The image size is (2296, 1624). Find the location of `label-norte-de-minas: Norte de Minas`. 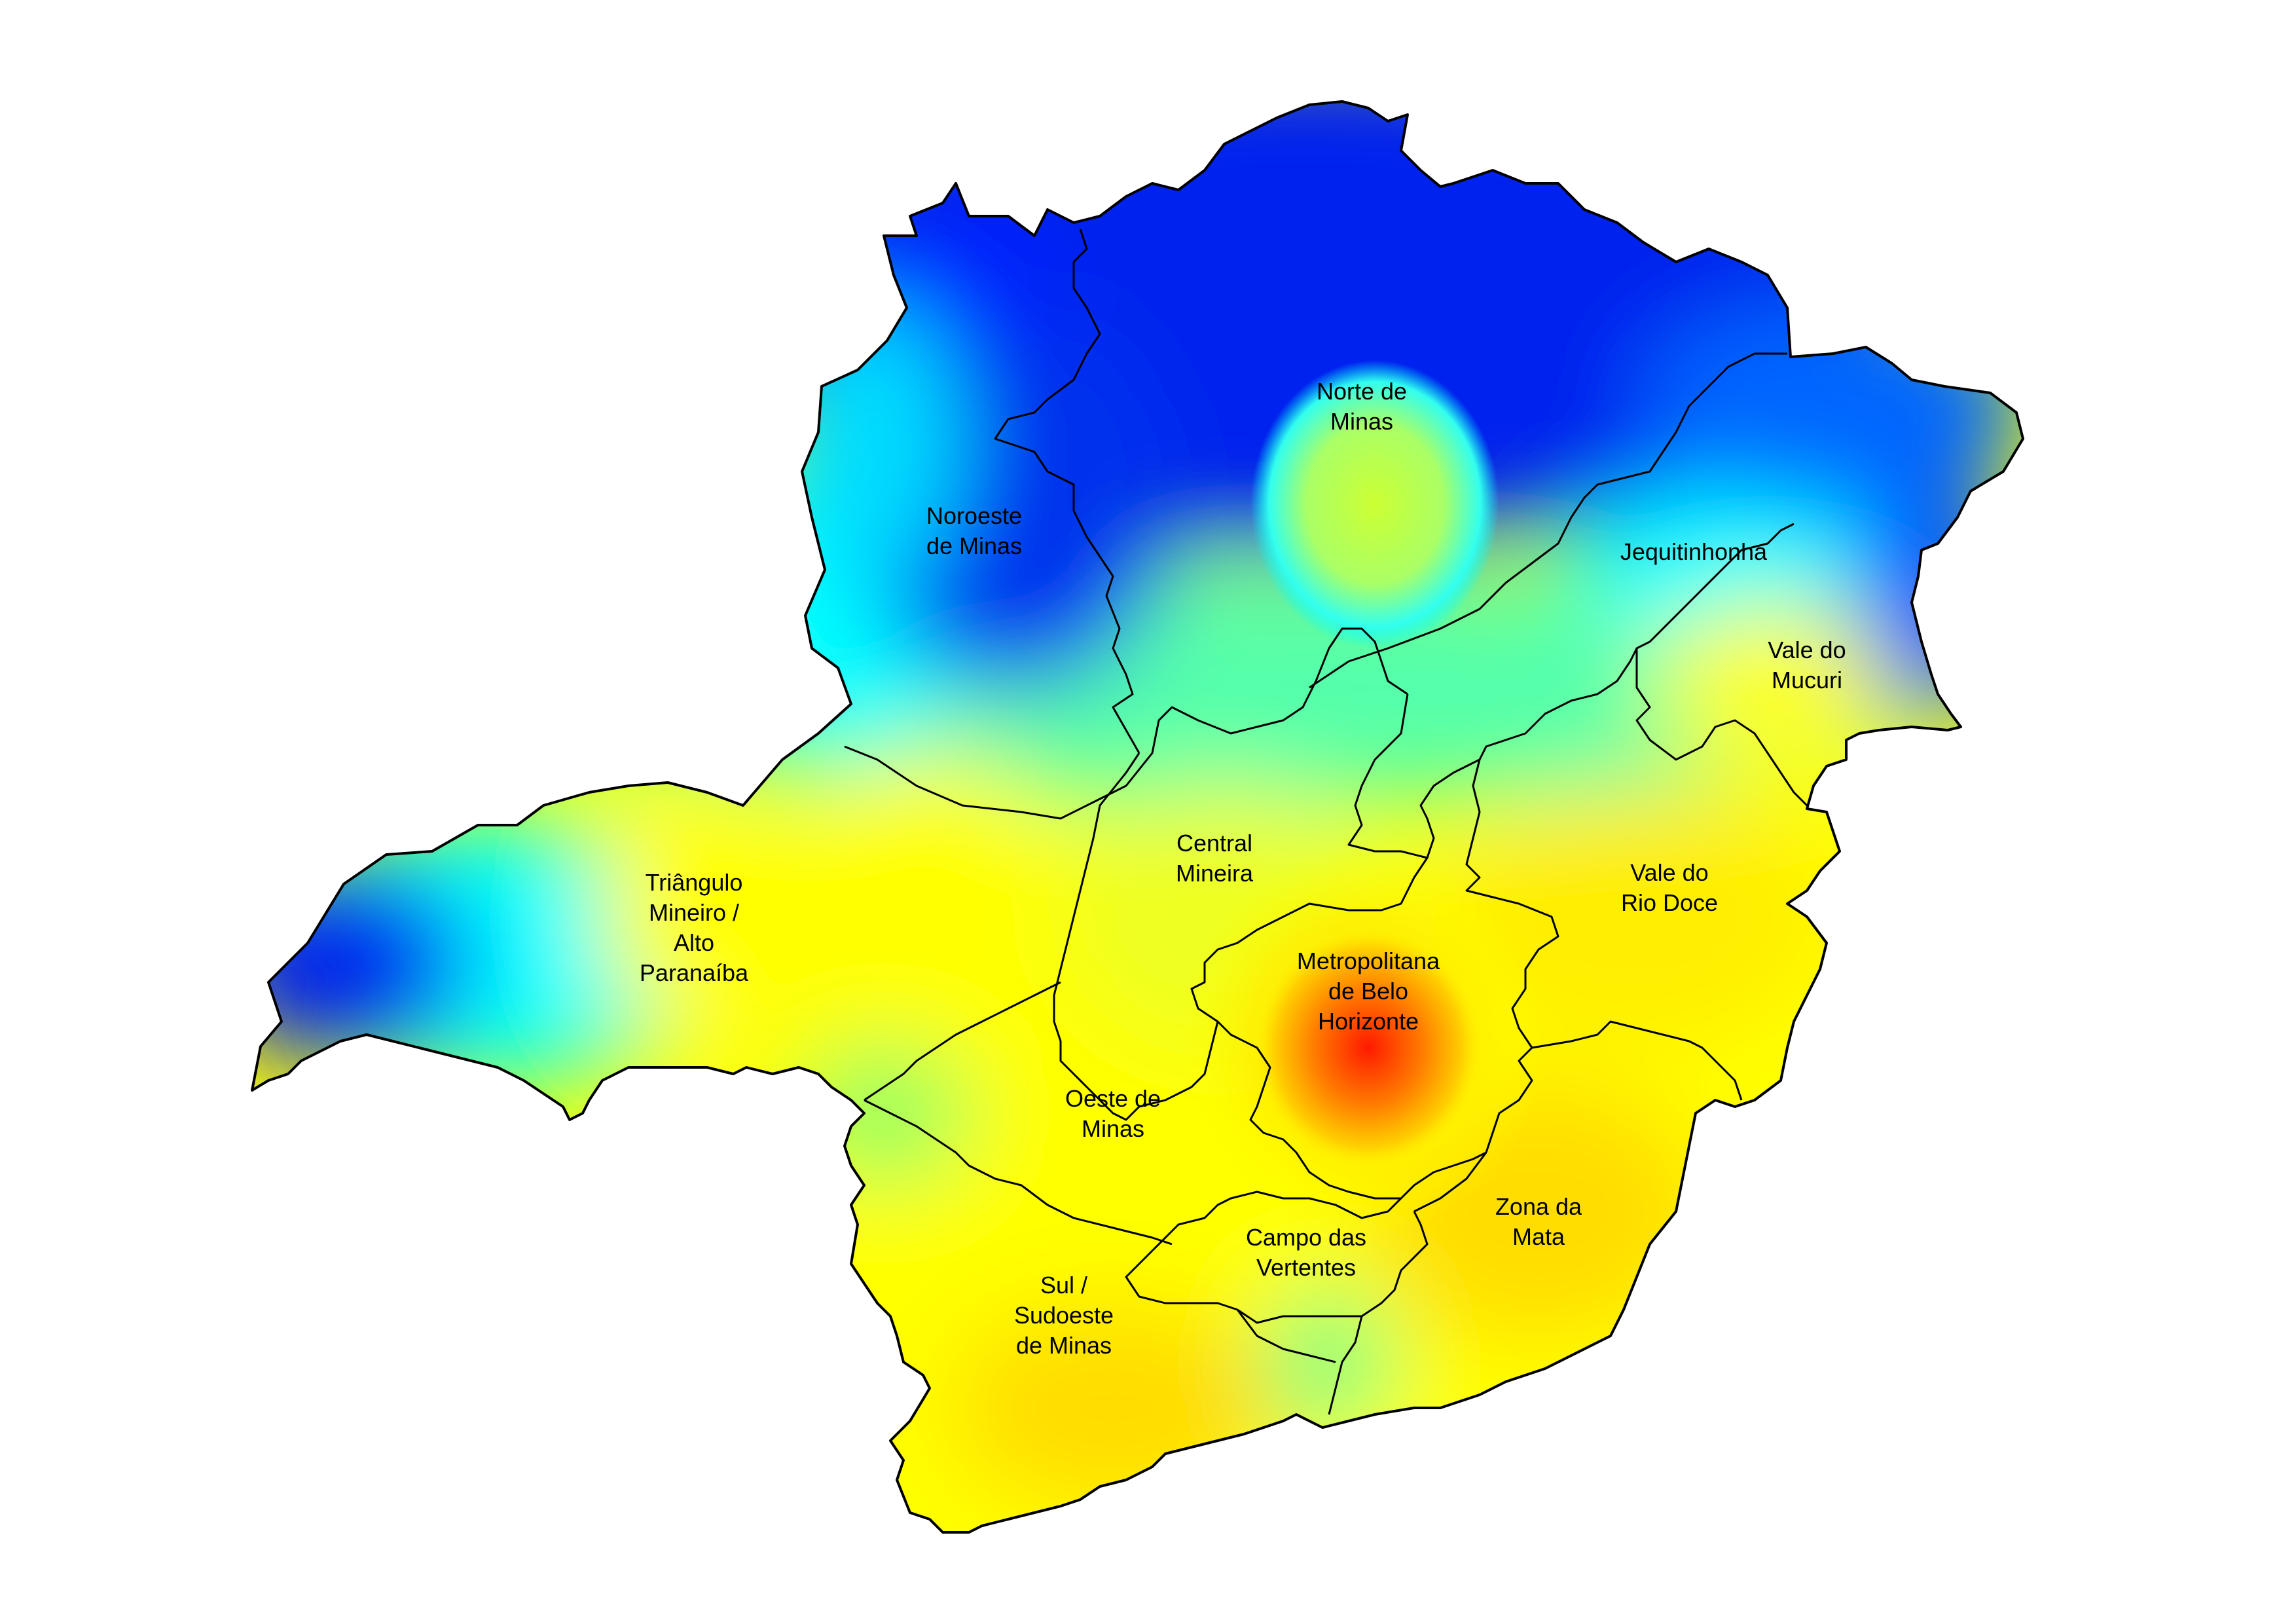

label-norte-de-minas: Norte de Minas is located at coordinates (1362, 406).